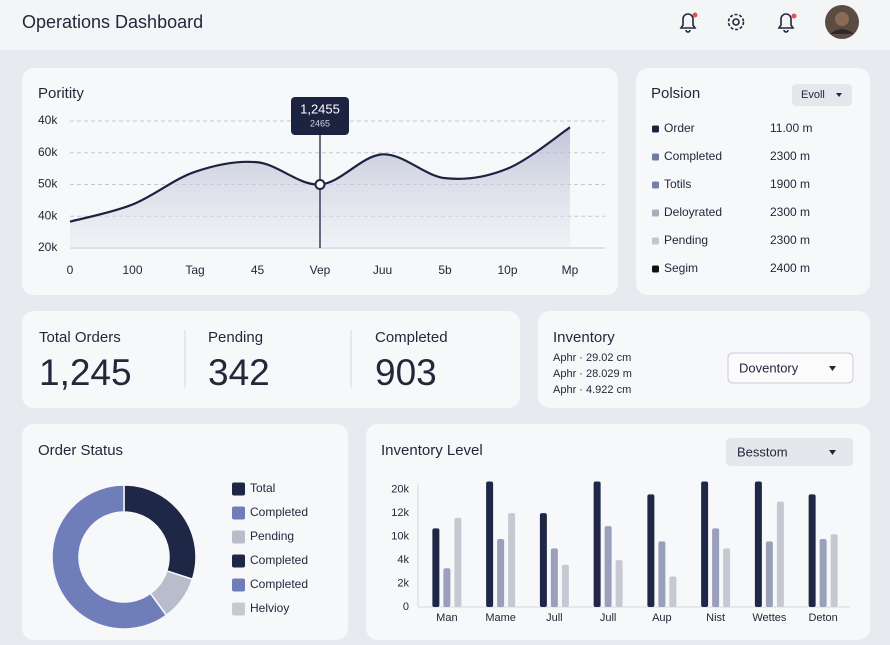 This screenshot has height=645, width=890. I want to click on x-tick-label: Man, so click(446, 618).